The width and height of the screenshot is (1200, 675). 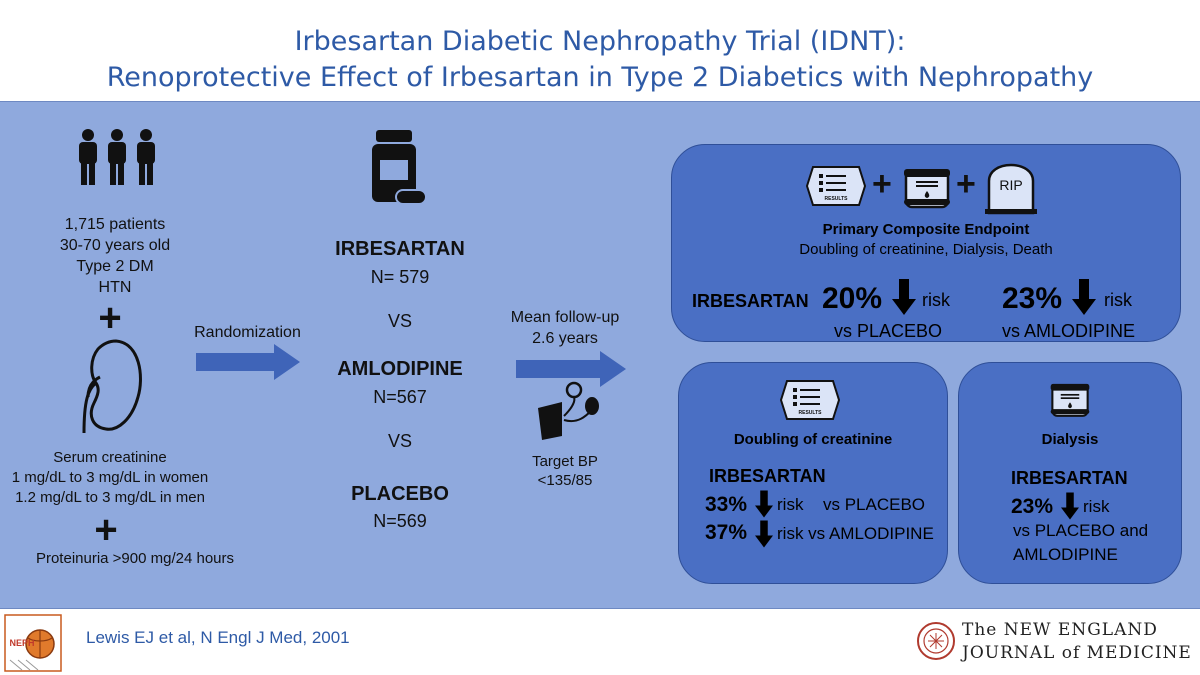 What do you see at coordinates (1096, 506) in the screenshot?
I see `dialysis-risk: risk` at bounding box center [1096, 506].